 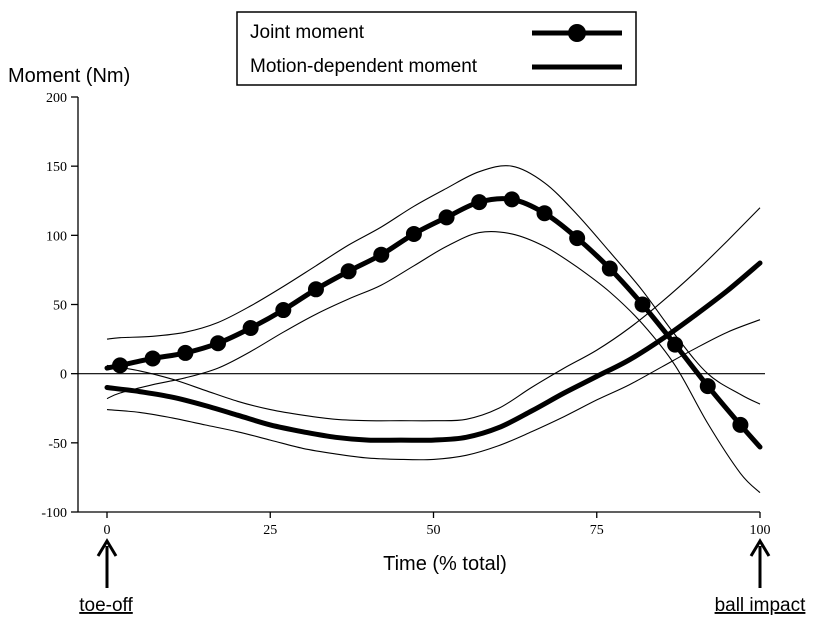 What do you see at coordinates (577, 33) in the screenshot?
I see `legend-marker-joint-moment` at bounding box center [577, 33].